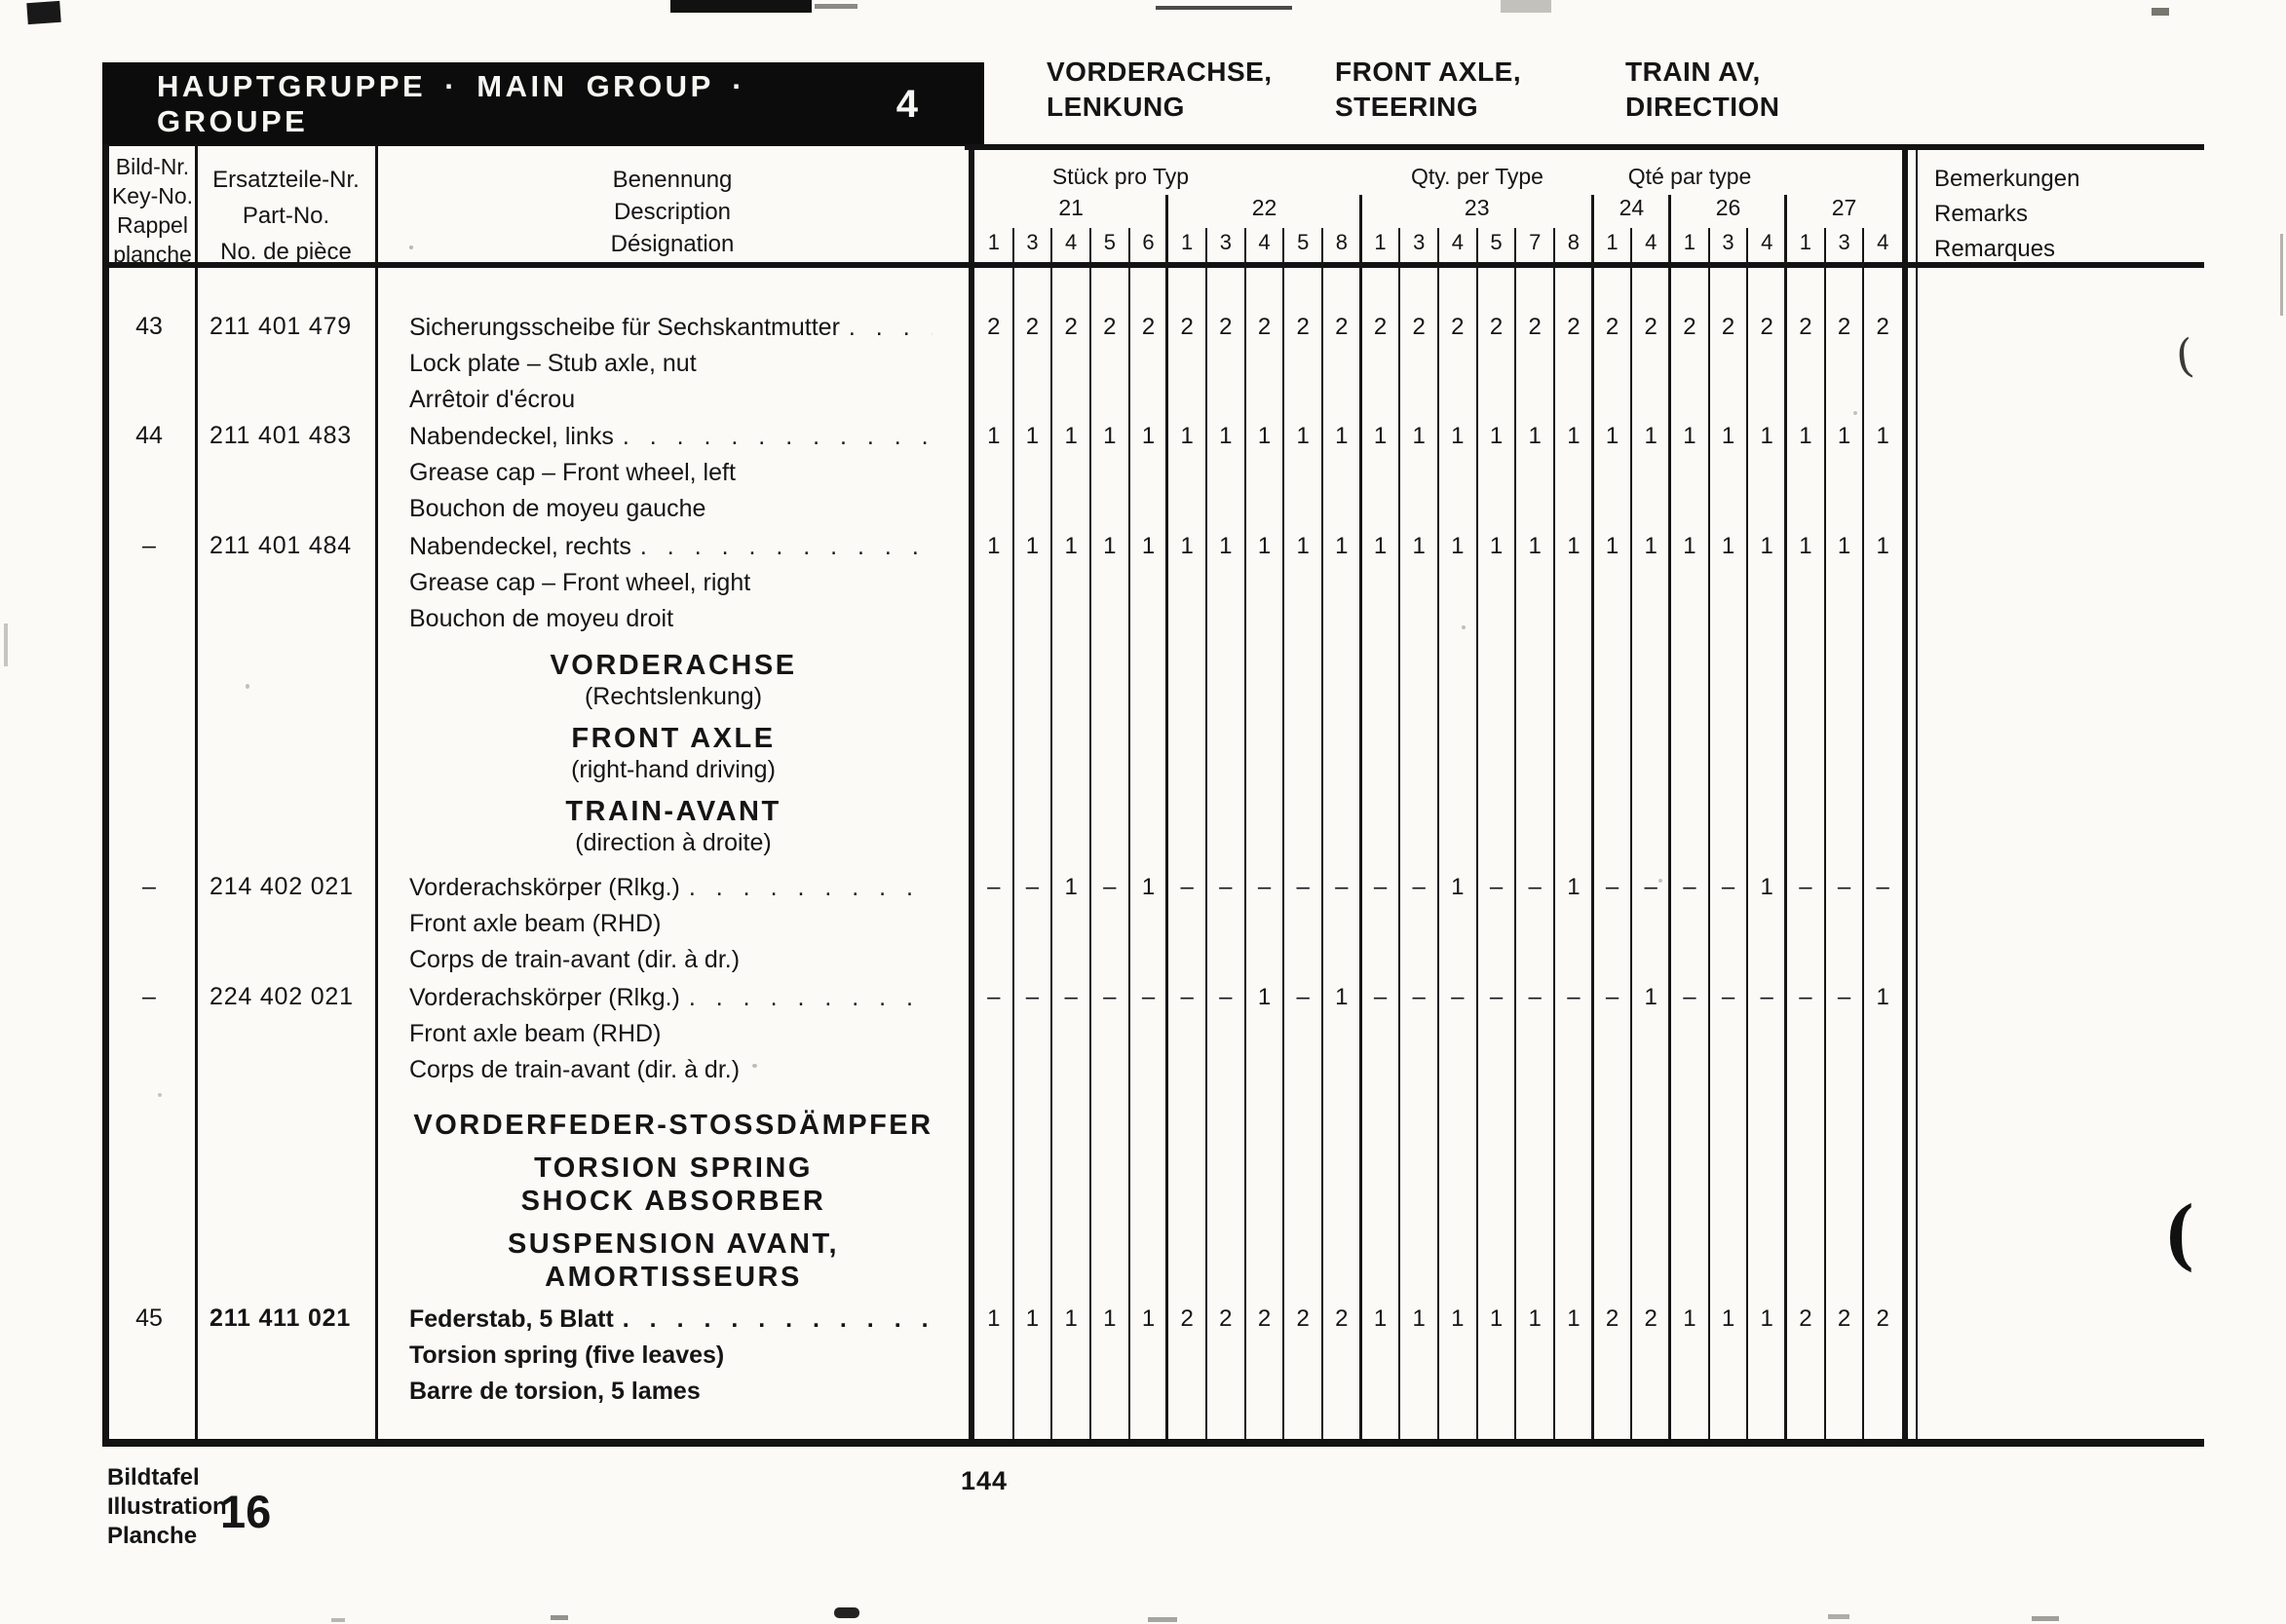 Image resolution: width=2286 pixels, height=1624 pixels. Describe the element at coordinates (543, 104) in the screenshot. I see `main-group-title-bar: HAUPTGRUPPE · MAIN GROUP · GROUPE 4` at that location.